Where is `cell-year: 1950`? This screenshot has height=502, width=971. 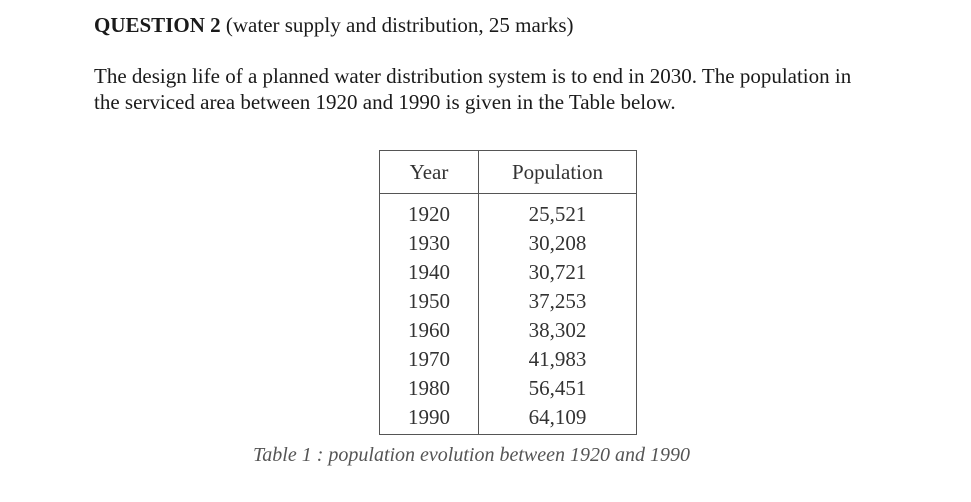 cell-year: 1950 is located at coordinates (429, 301).